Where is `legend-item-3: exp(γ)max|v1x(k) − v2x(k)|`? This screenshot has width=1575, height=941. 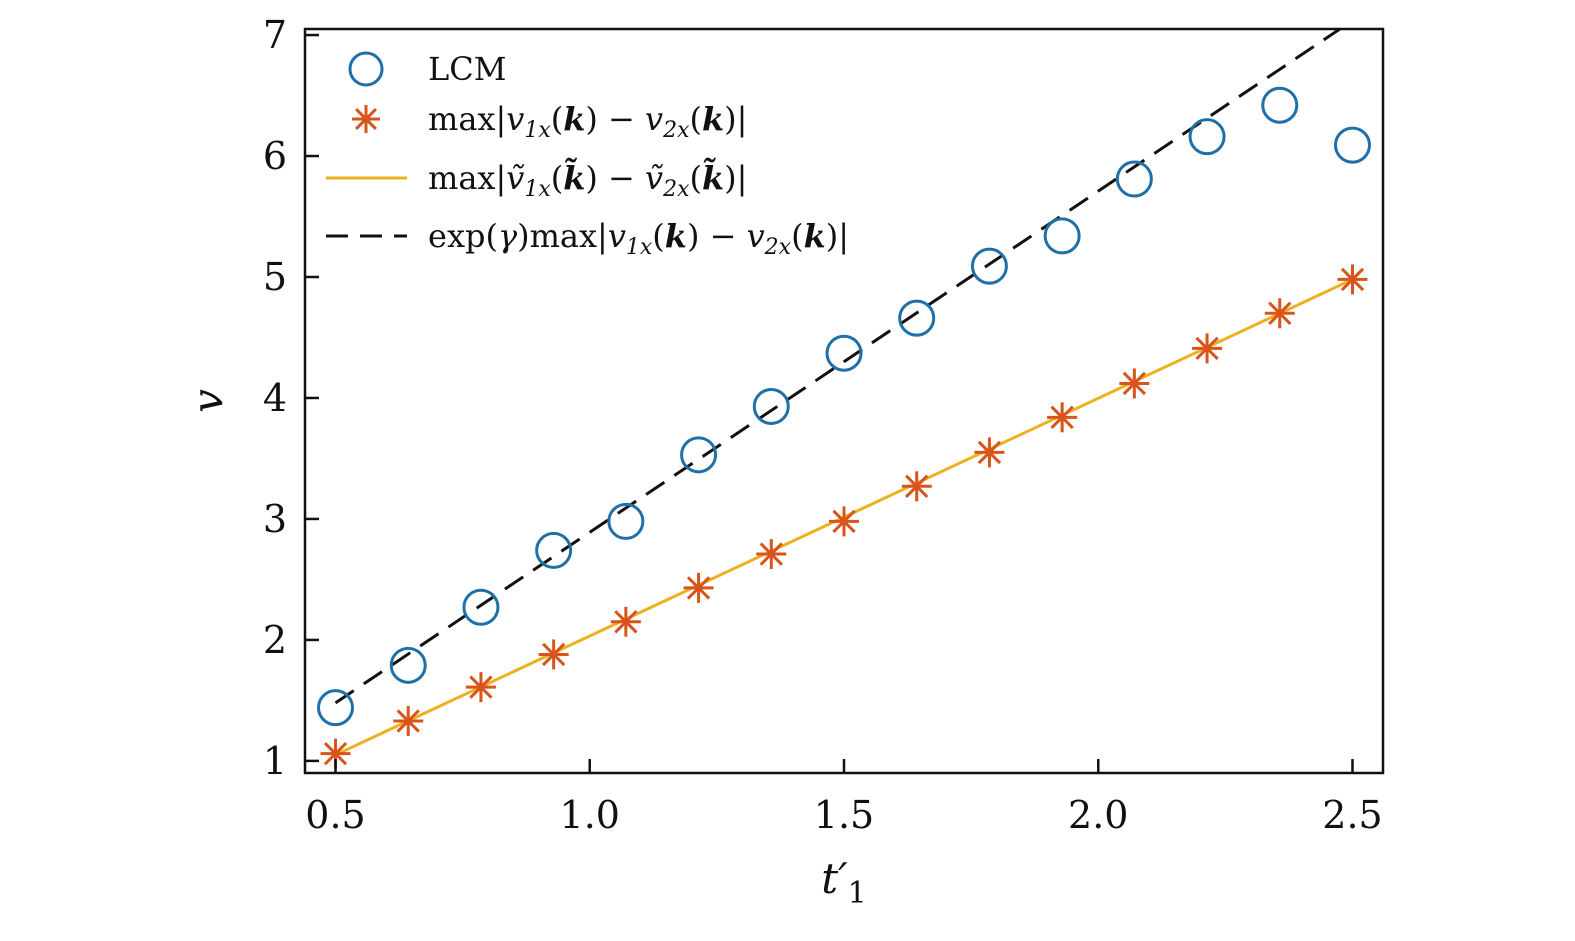 legend-item-3: exp(γ)max|v1x(k) − v2x(k)| is located at coordinates (587, 238).